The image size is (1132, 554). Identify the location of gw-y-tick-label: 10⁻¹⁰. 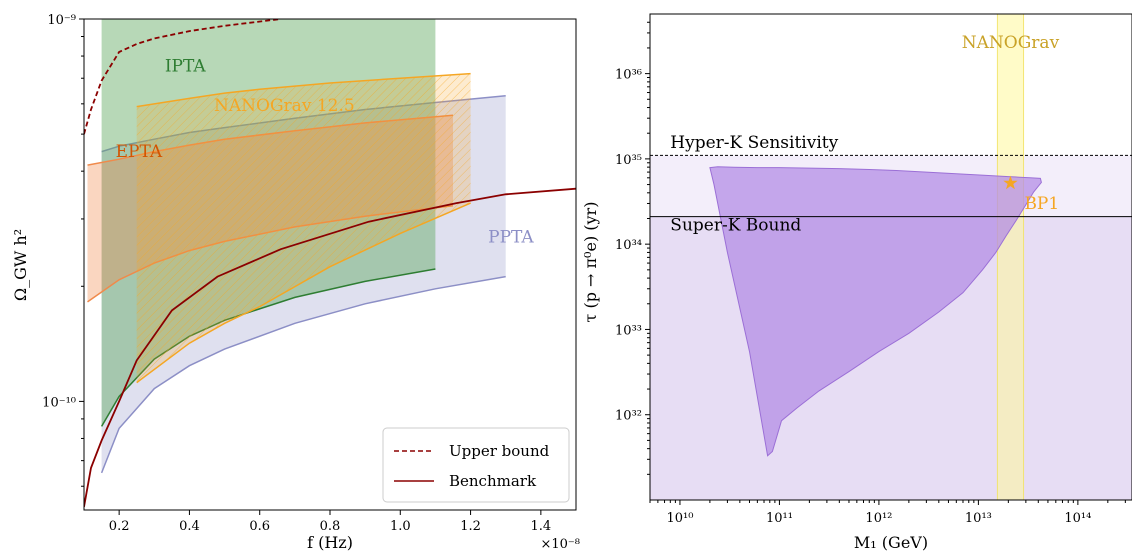
(59, 402).